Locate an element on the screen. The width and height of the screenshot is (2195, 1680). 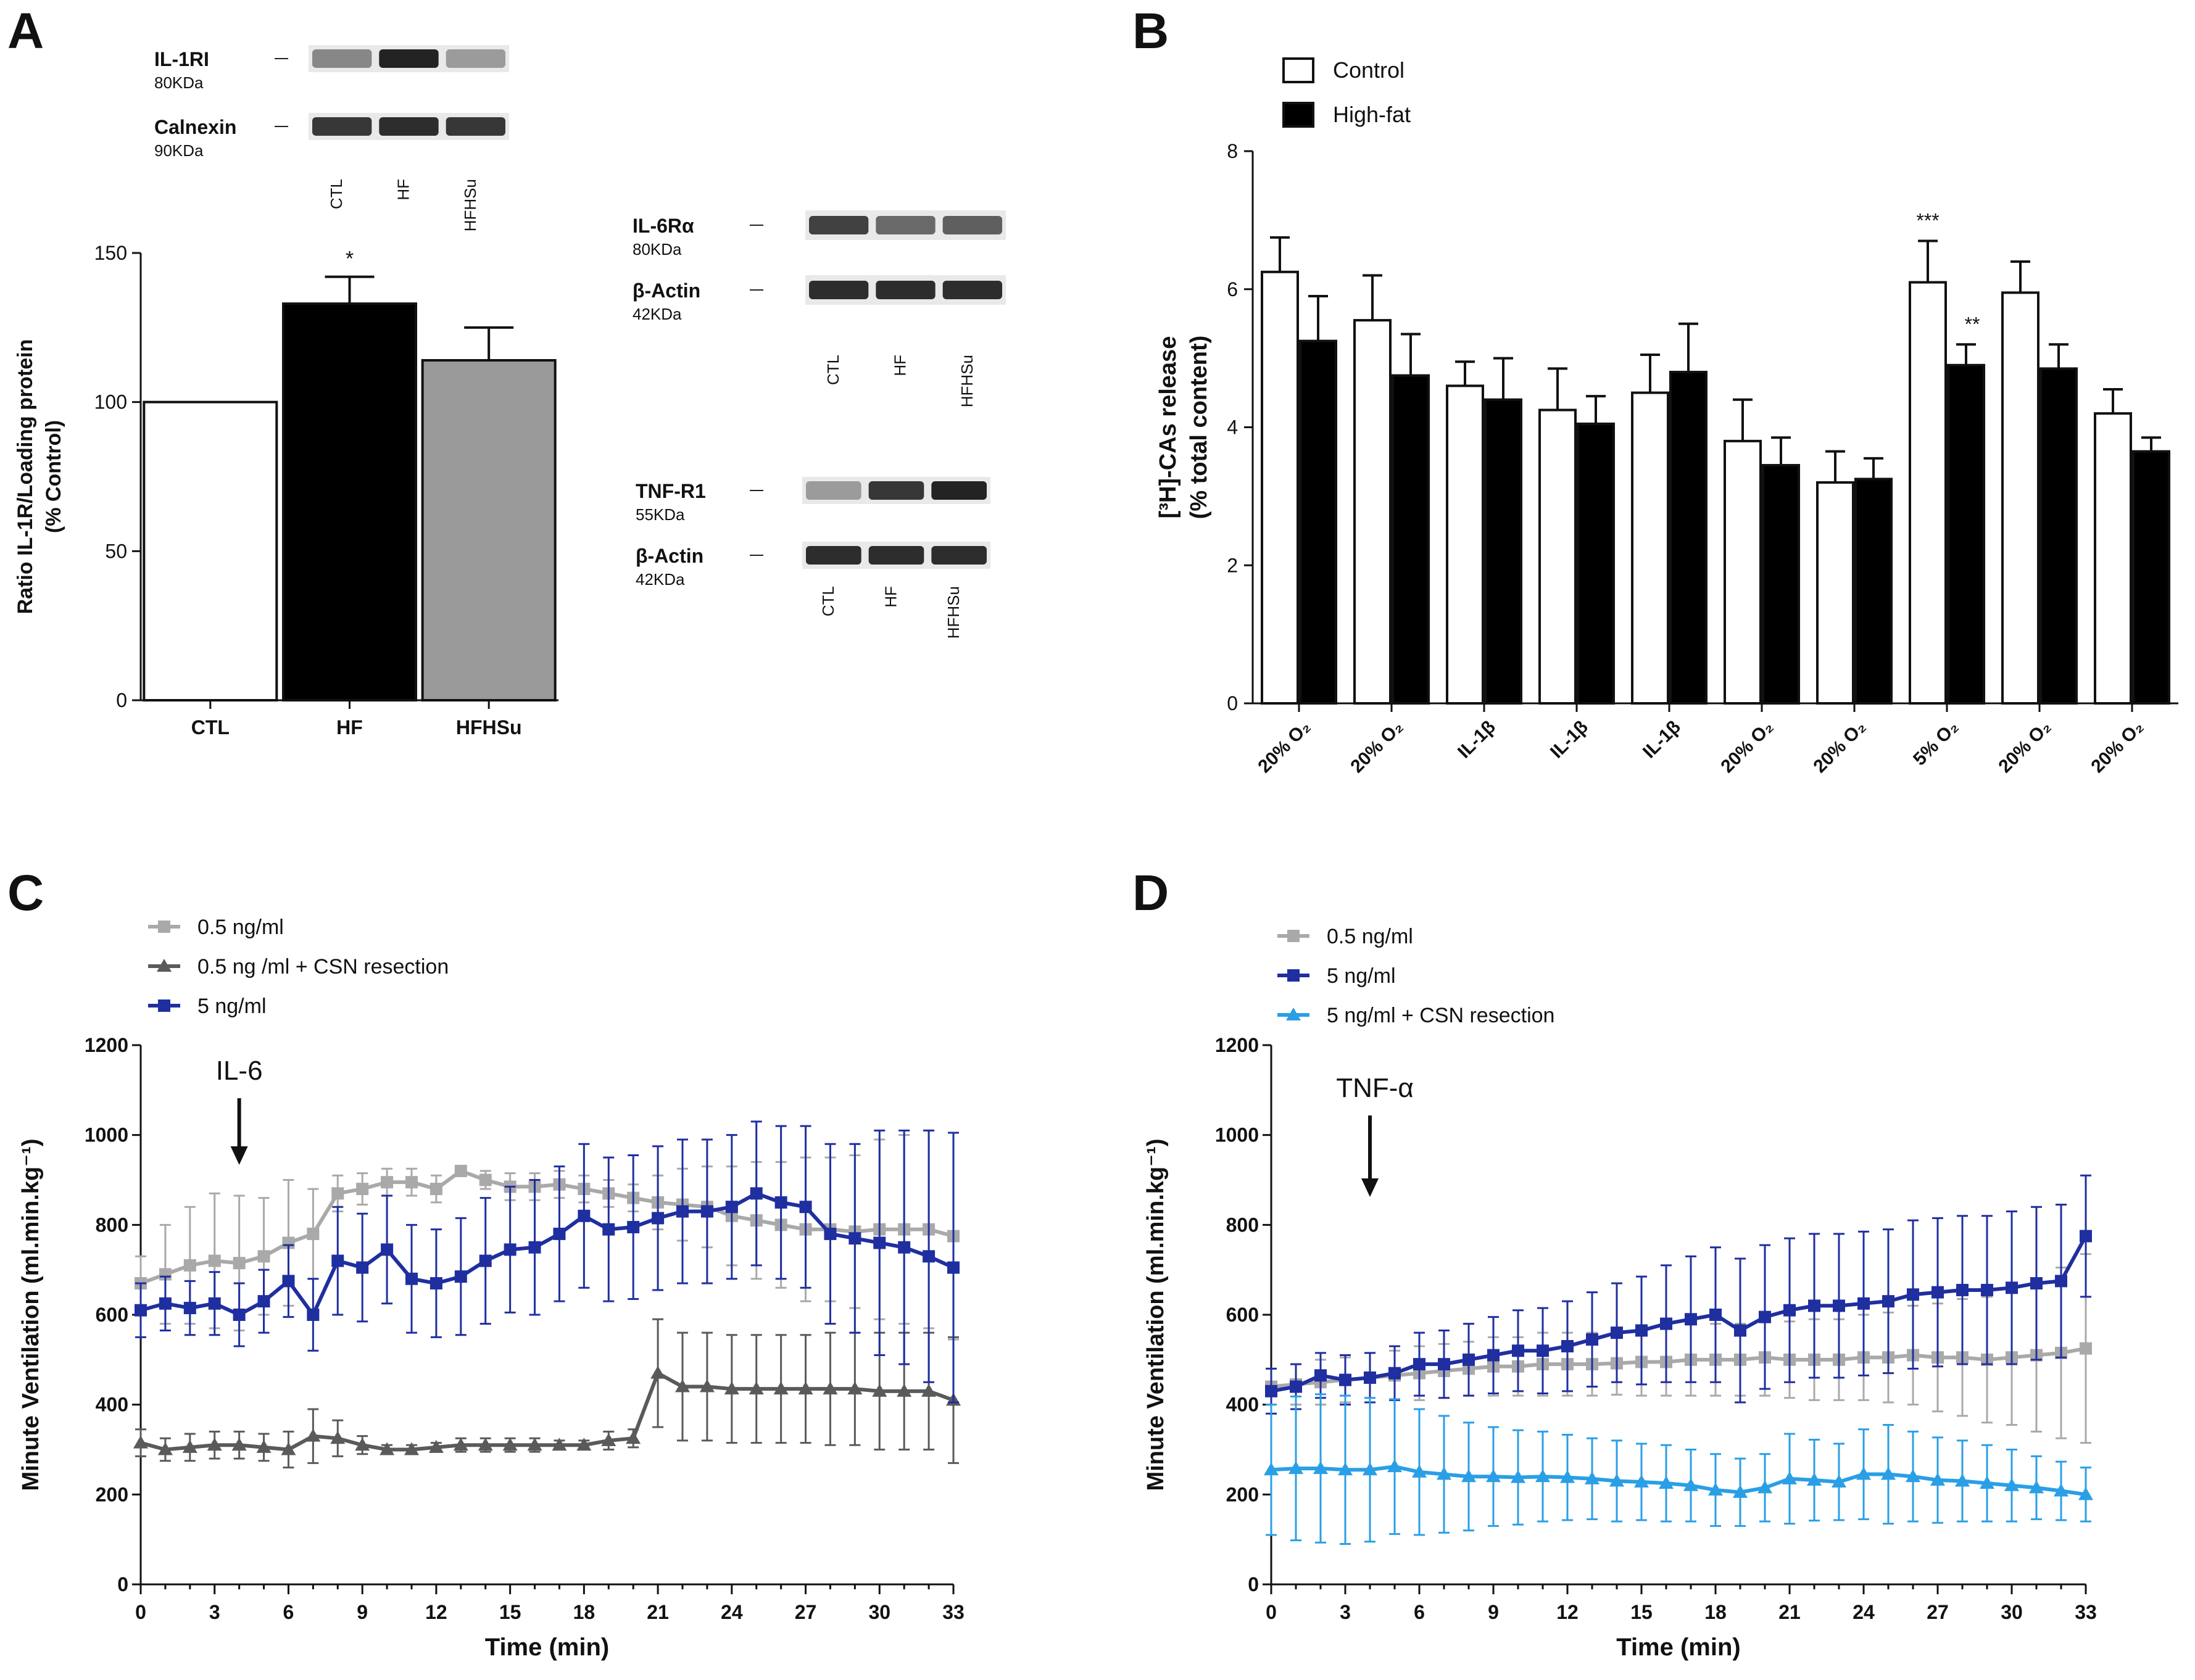
x-tick-label: 15 is located at coordinates (510, 1612).